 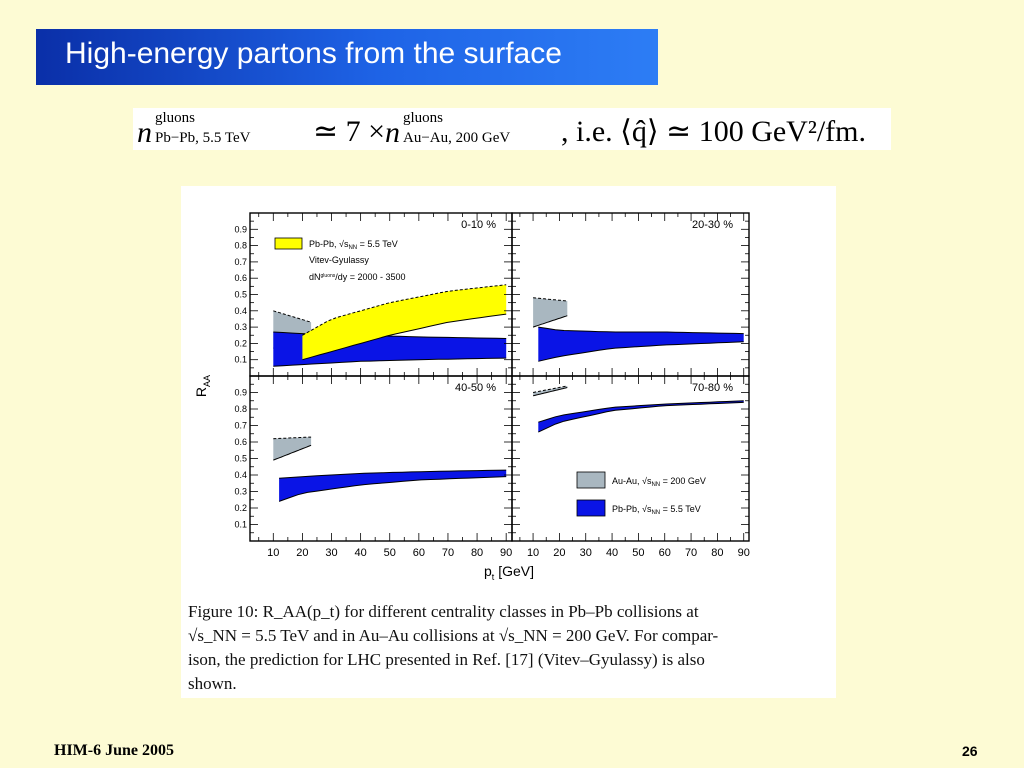 What do you see at coordinates (475, 388) in the screenshot?
I see `panel-label-3: 40-50 %` at bounding box center [475, 388].